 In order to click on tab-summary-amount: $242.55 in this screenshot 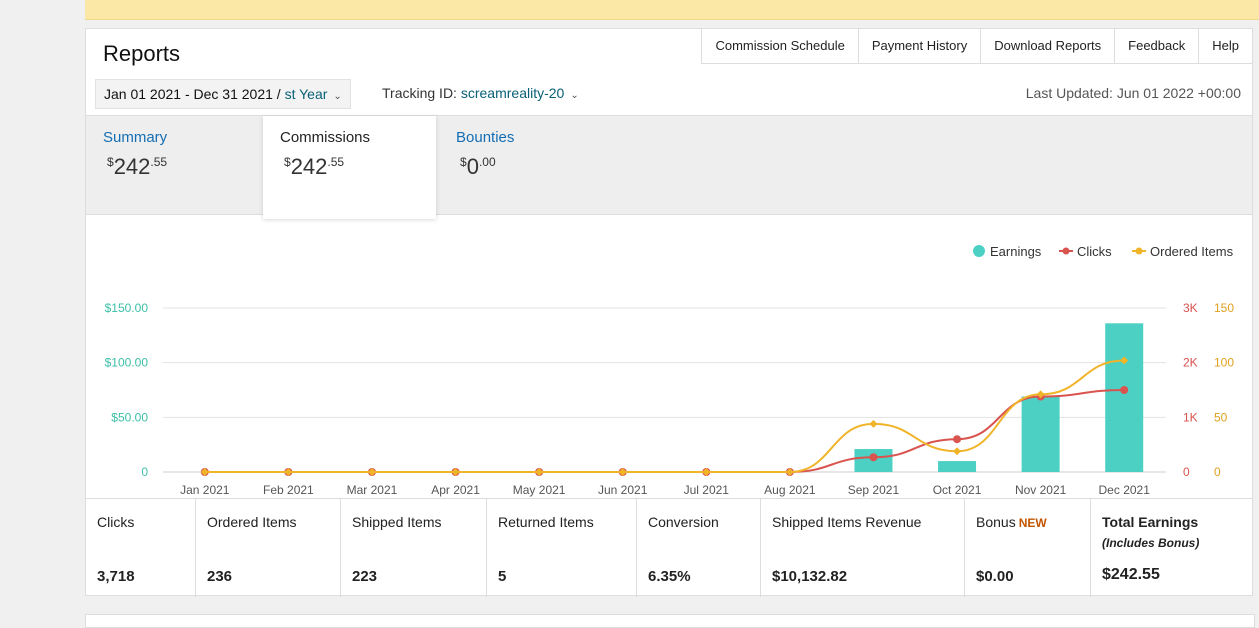, I will do `click(137, 166)`.